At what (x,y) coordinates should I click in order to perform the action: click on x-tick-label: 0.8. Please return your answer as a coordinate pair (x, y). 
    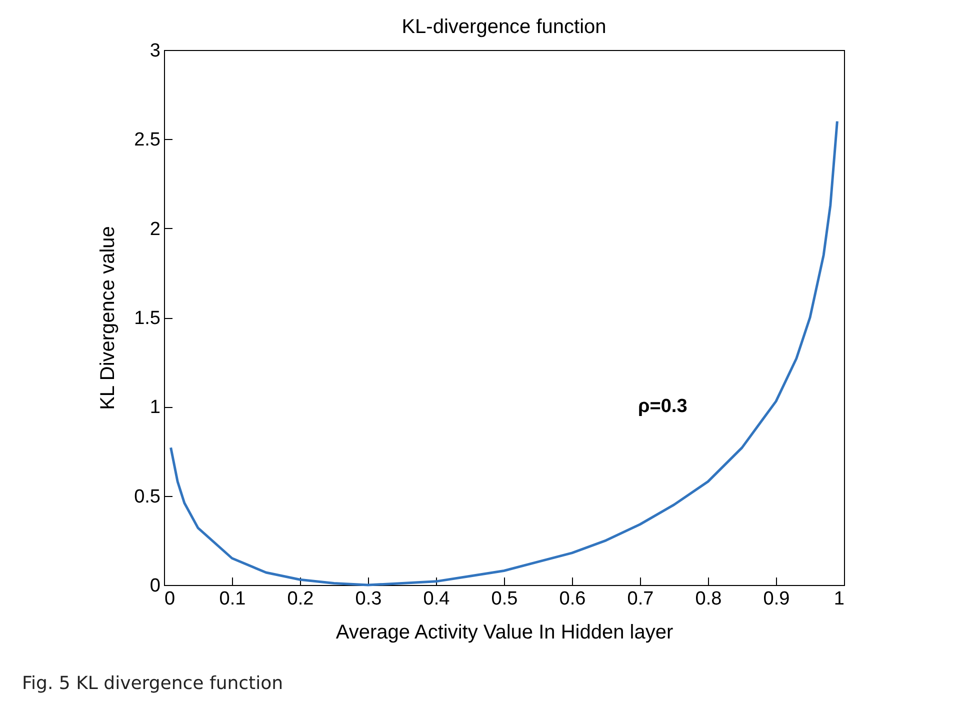
    Looking at the image, I should click on (708, 599).